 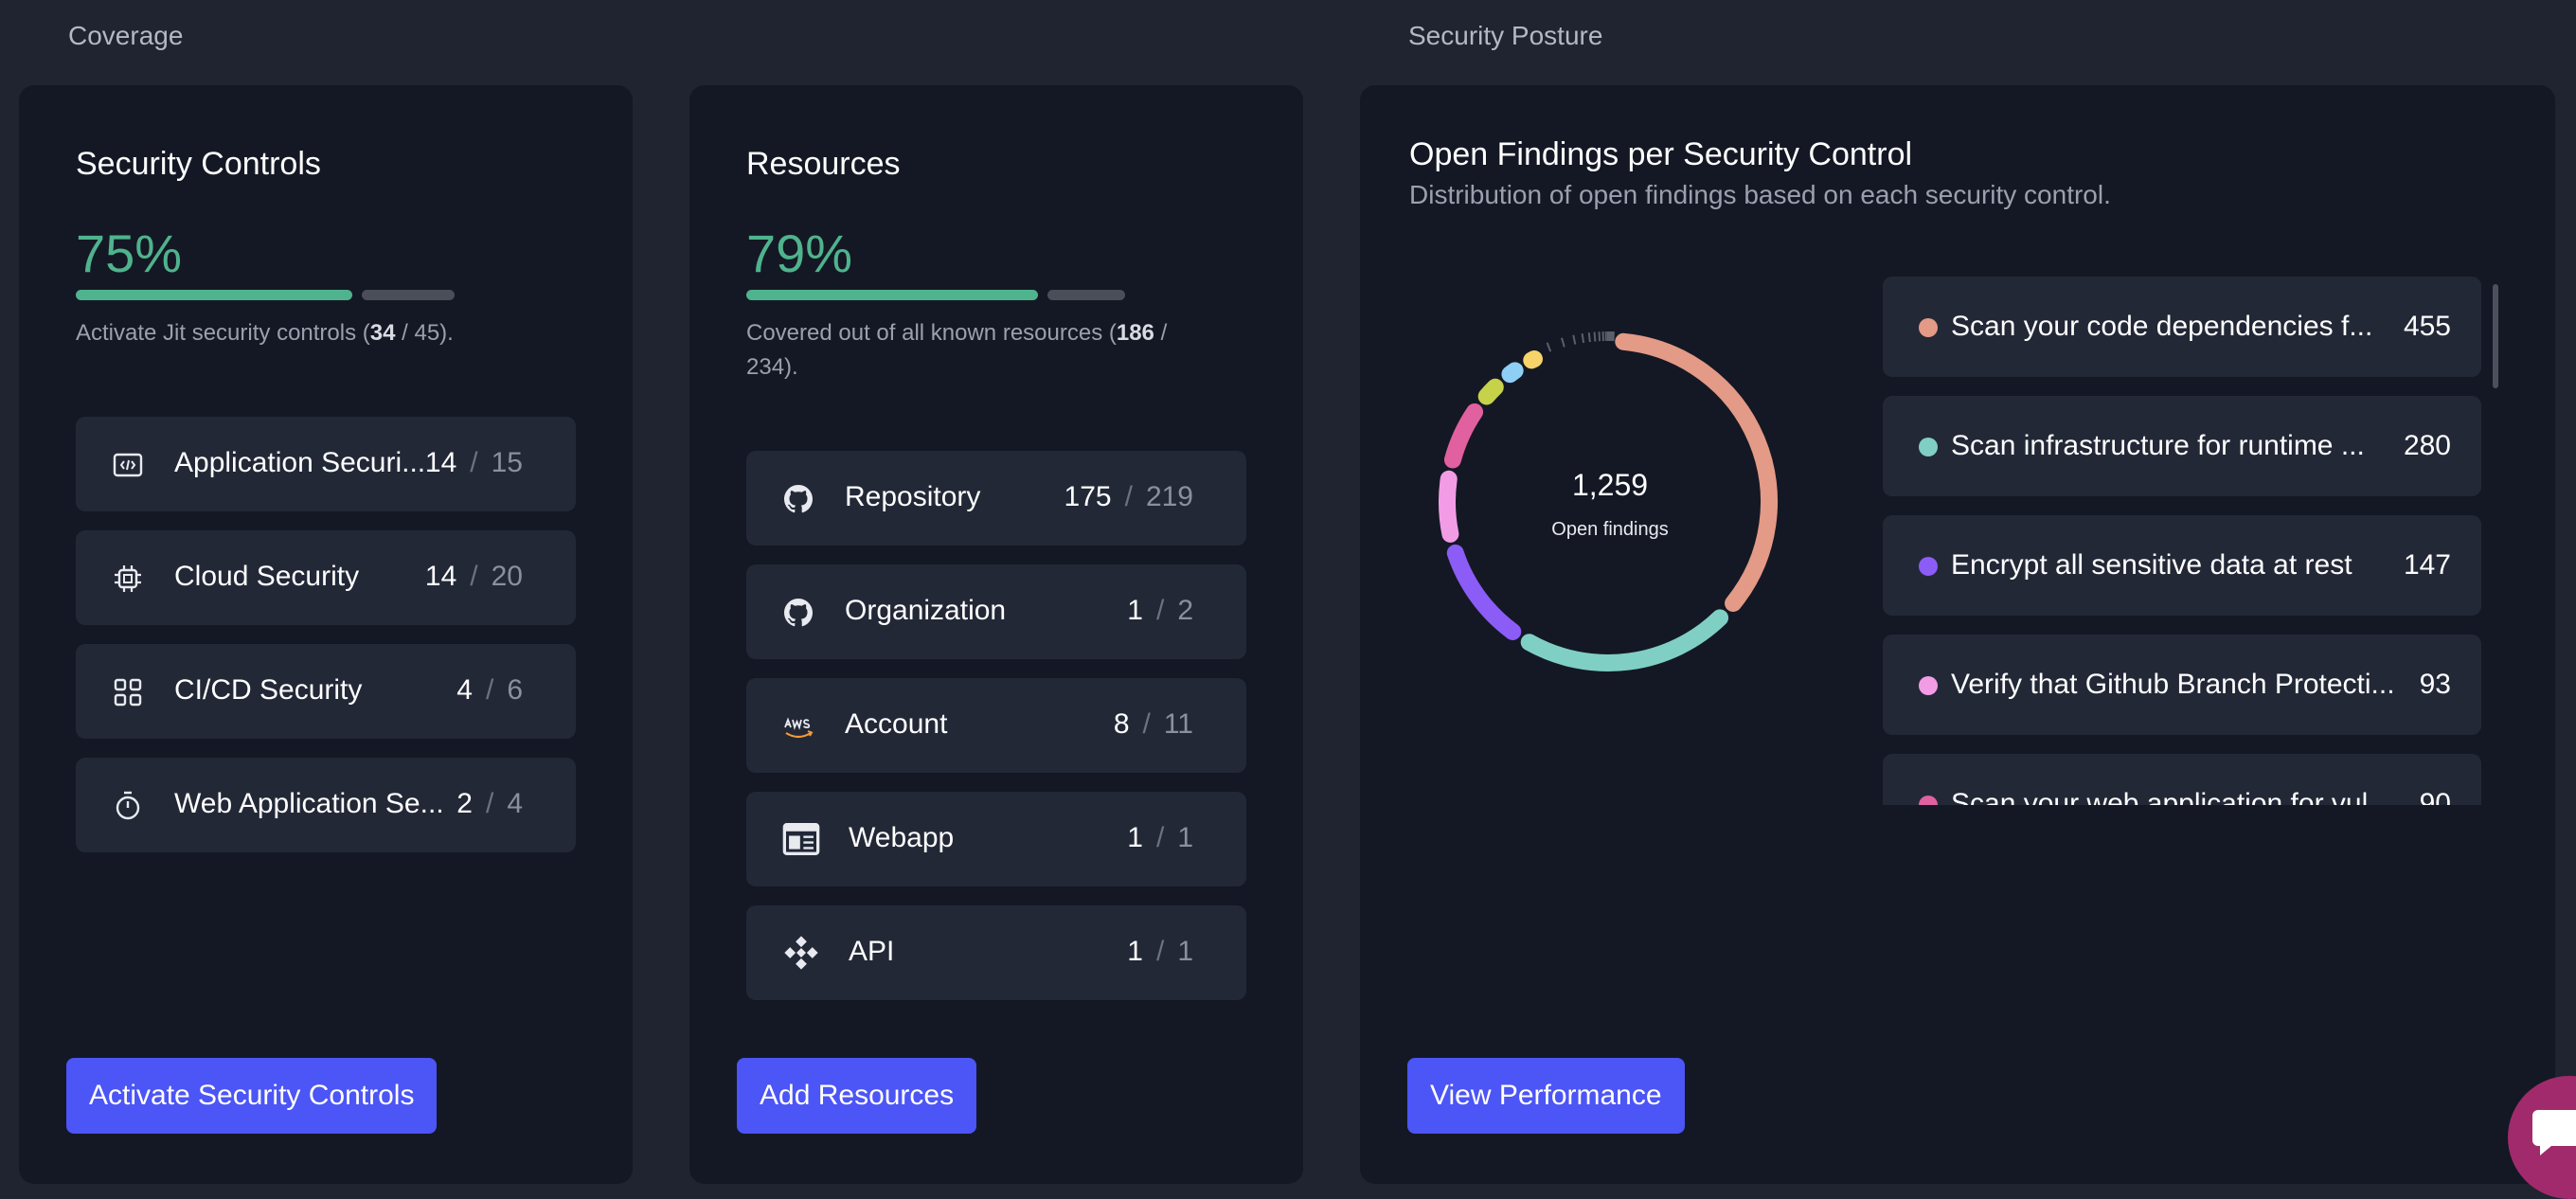 What do you see at coordinates (474, 463) in the screenshot?
I see `control-count: 14/15` at bounding box center [474, 463].